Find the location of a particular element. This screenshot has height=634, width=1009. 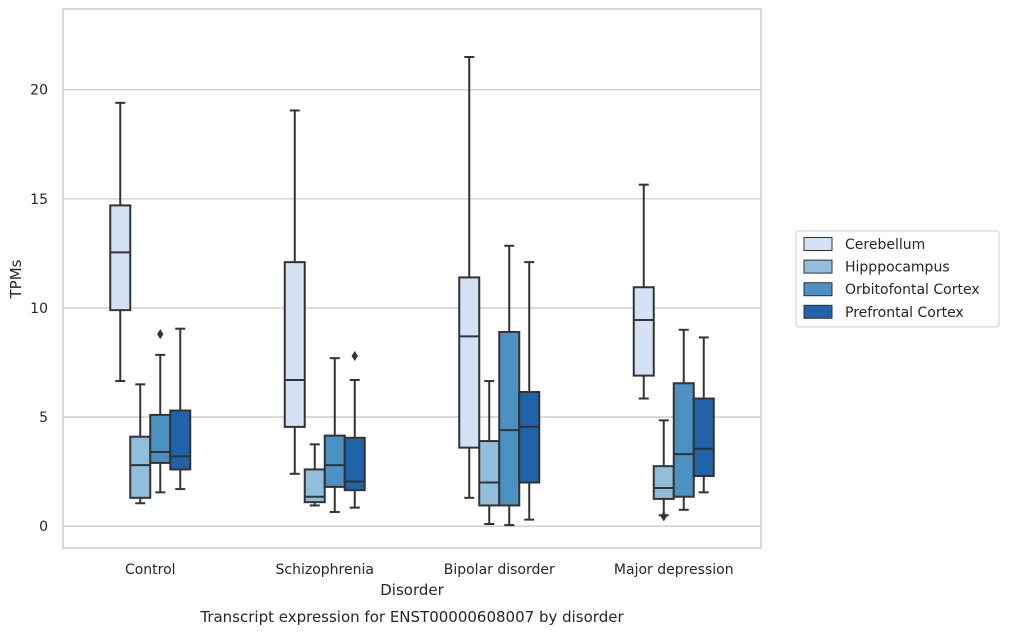

y-tick-label: 20 is located at coordinates (39, 91).